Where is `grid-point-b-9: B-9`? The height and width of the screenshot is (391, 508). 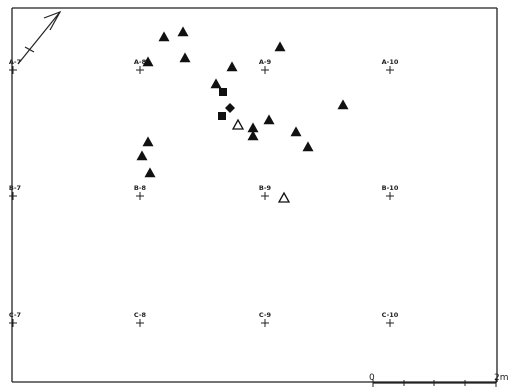 grid-point-b-9: B-9 is located at coordinates (265, 192).